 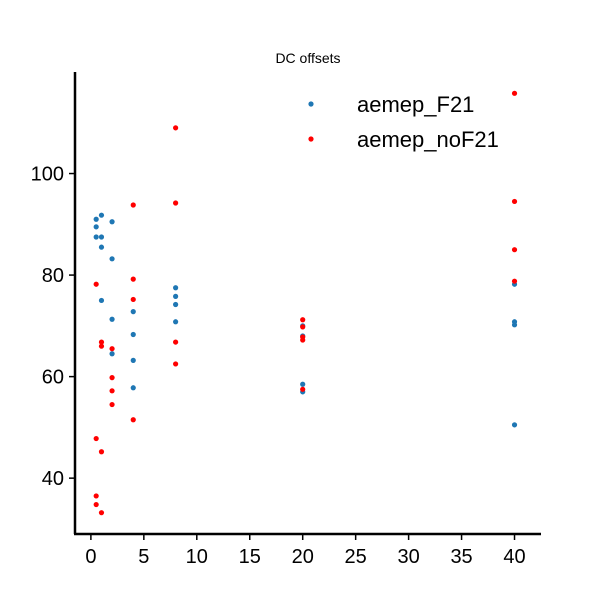 What do you see at coordinates (90, 557) in the screenshot?
I see `x-tick-label: 0` at bounding box center [90, 557].